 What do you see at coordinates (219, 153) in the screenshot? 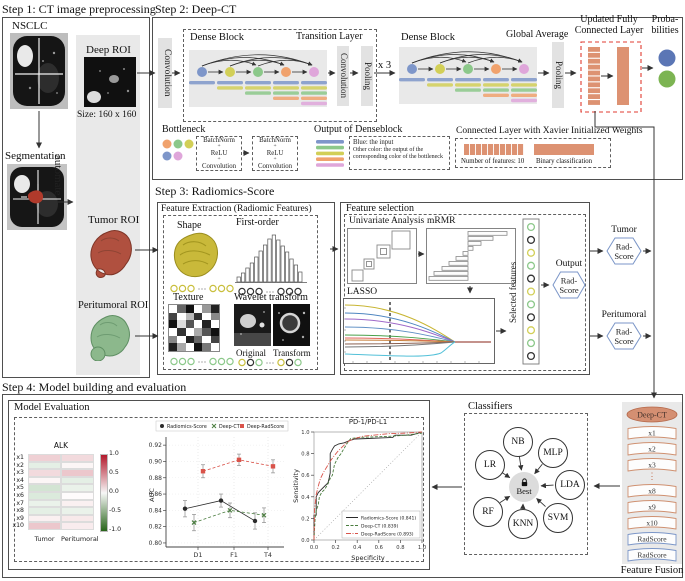
I see `bottleneck-box-1: BatchNorm + ReLU + Convolution` at bounding box center [219, 153].